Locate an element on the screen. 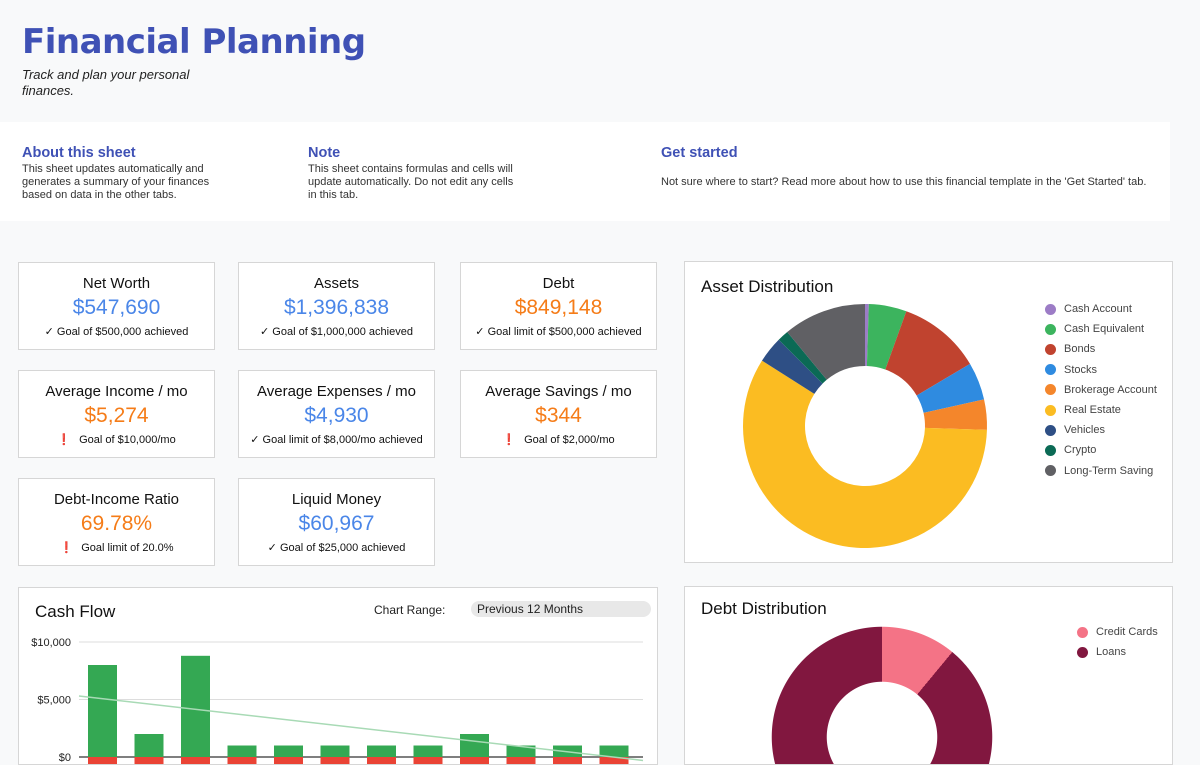 The width and height of the screenshot is (1200, 765). metric-value: $849,148 is located at coordinates (558, 307).